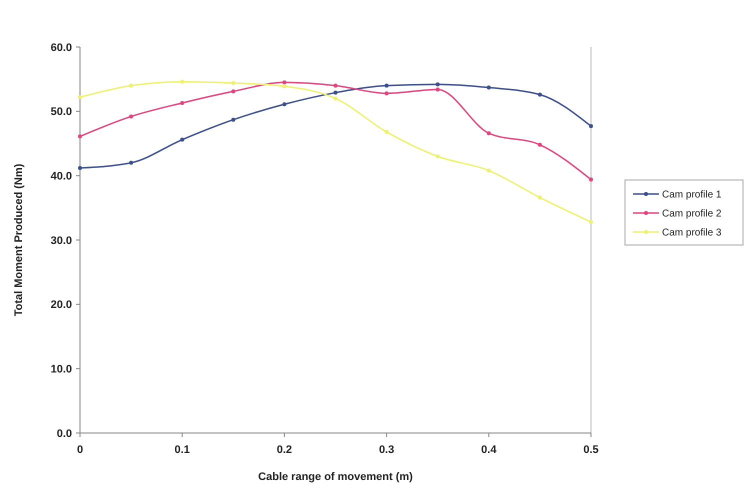 Image resolution: width=749 pixels, height=494 pixels. Describe the element at coordinates (182, 450) in the screenshot. I see `x-tick-label: 0.1` at that location.